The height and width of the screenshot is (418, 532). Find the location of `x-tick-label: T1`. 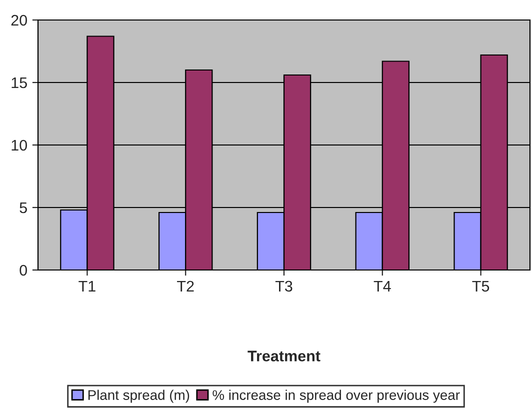

x-tick-label: T1 is located at coordinates (87, 286).